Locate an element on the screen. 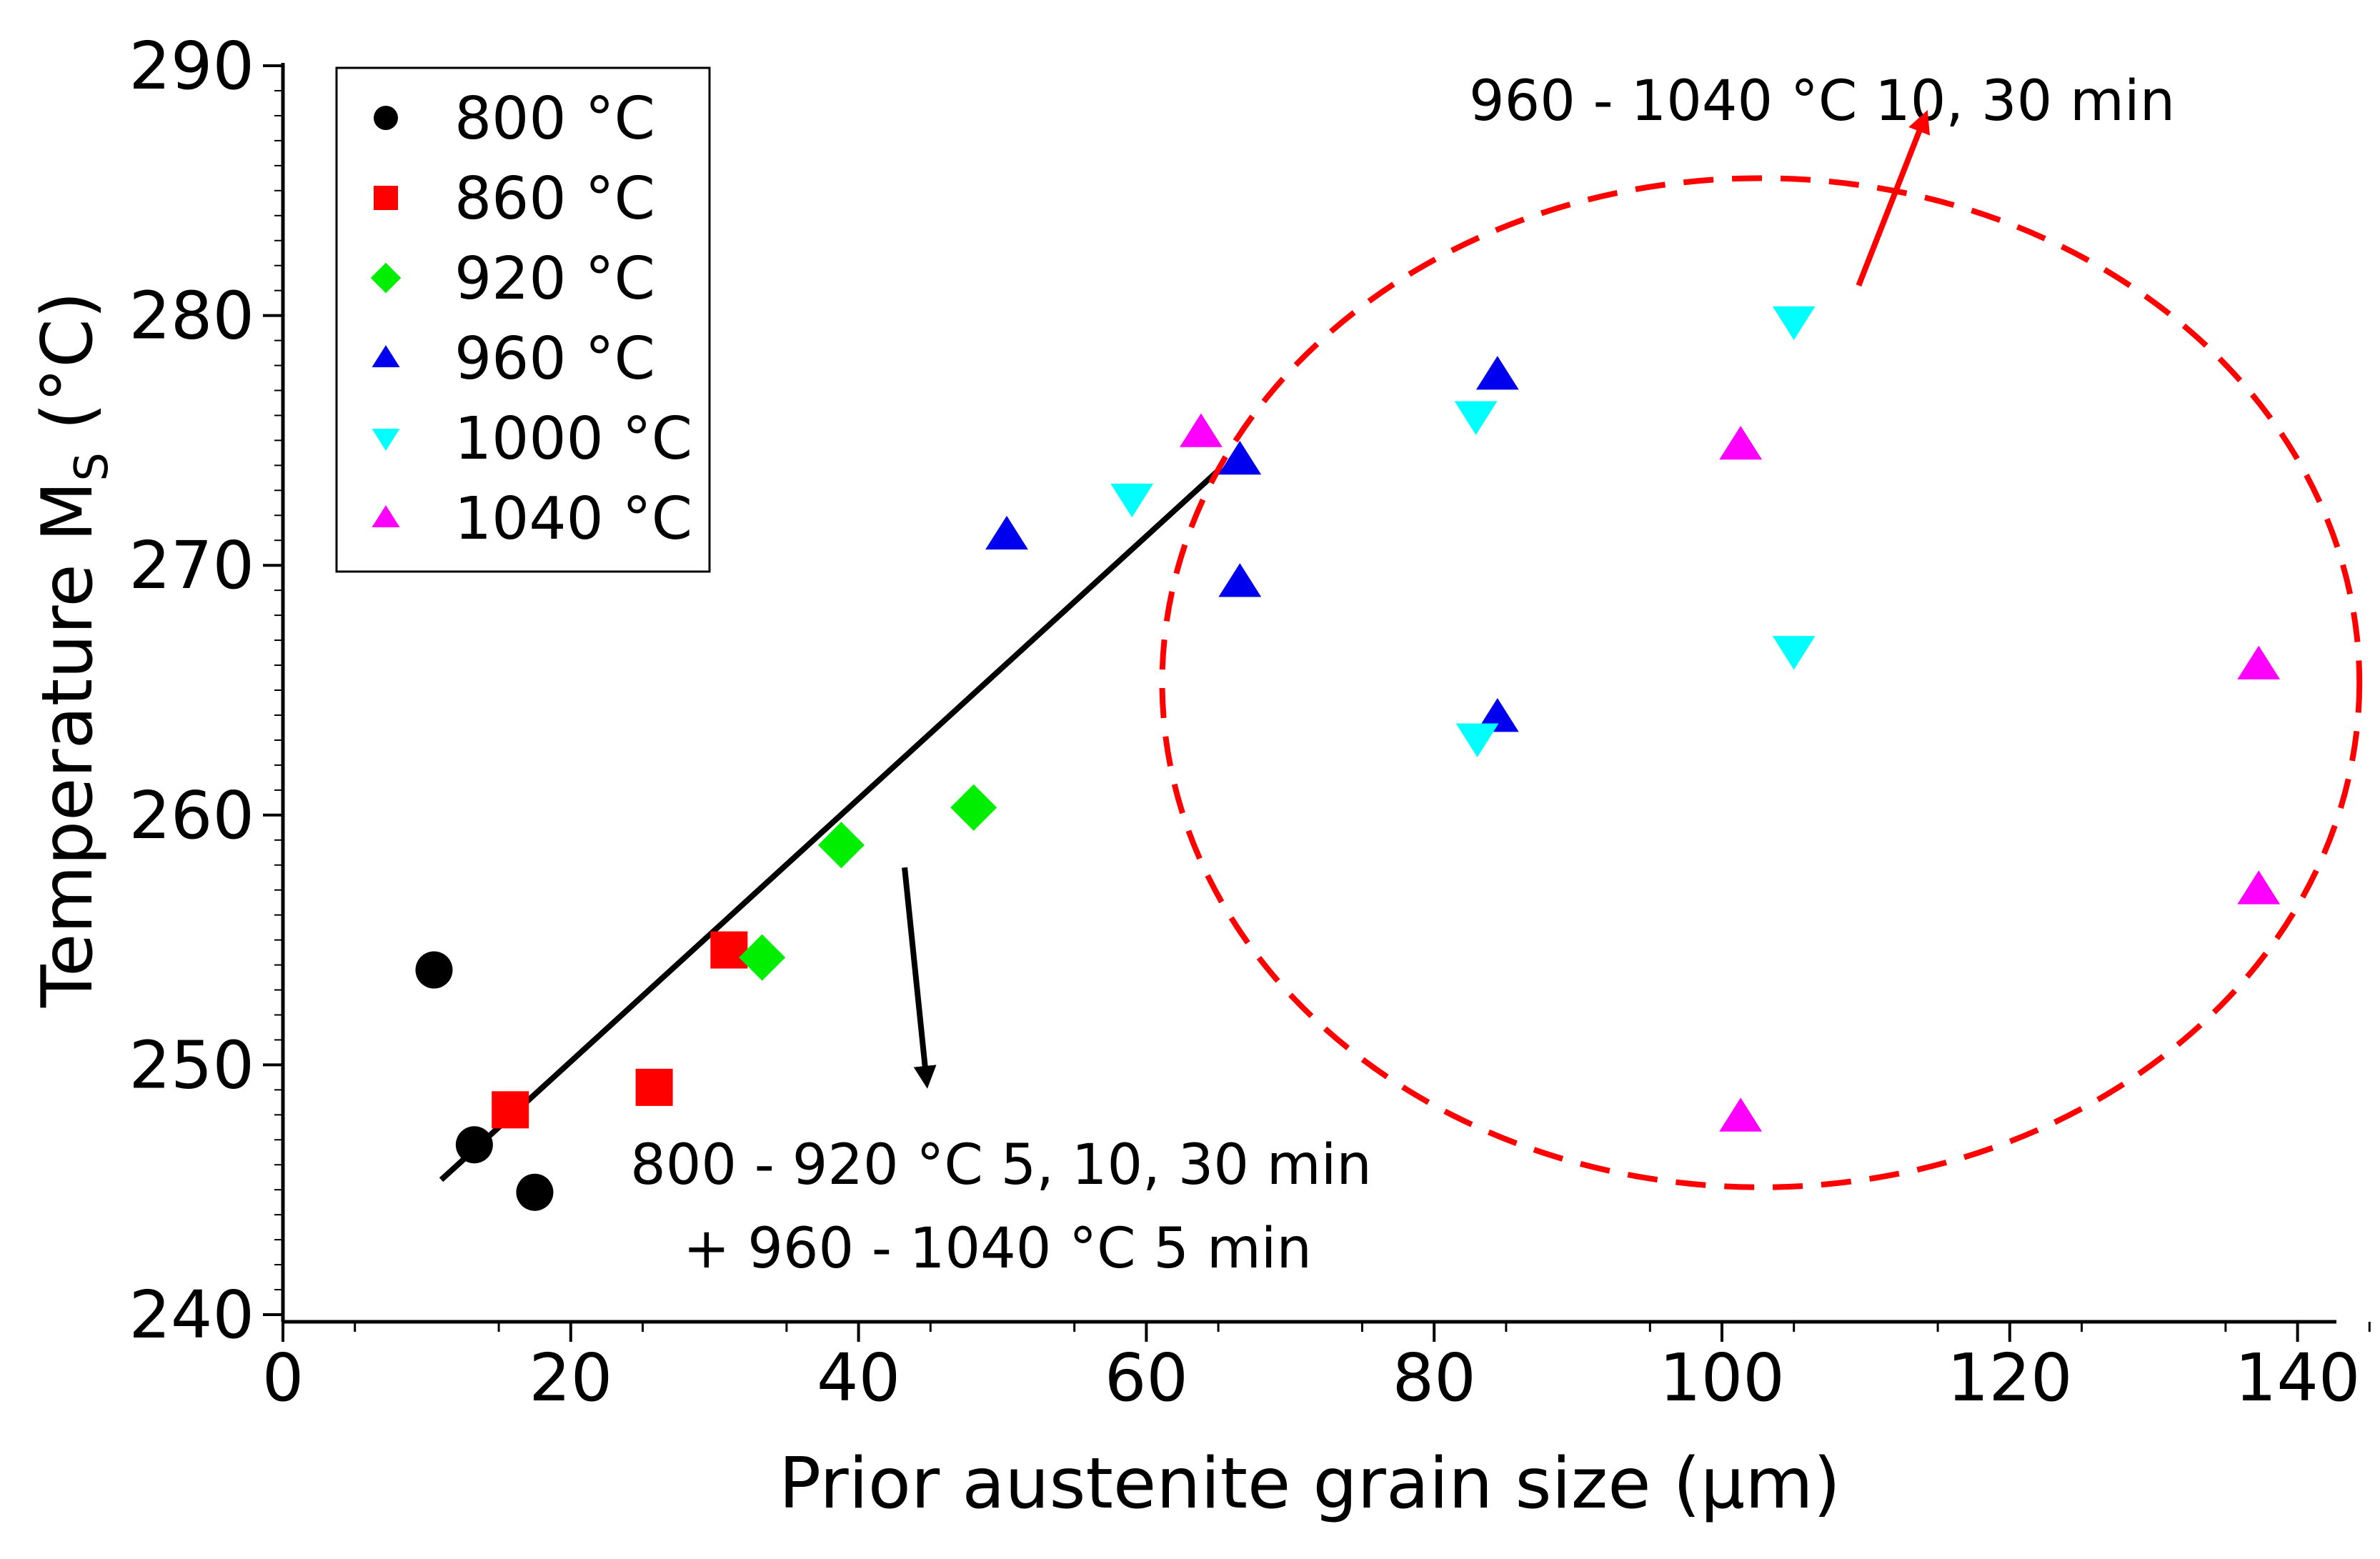  x-tick-label: 120 is located at coordinates (2010, 1378).